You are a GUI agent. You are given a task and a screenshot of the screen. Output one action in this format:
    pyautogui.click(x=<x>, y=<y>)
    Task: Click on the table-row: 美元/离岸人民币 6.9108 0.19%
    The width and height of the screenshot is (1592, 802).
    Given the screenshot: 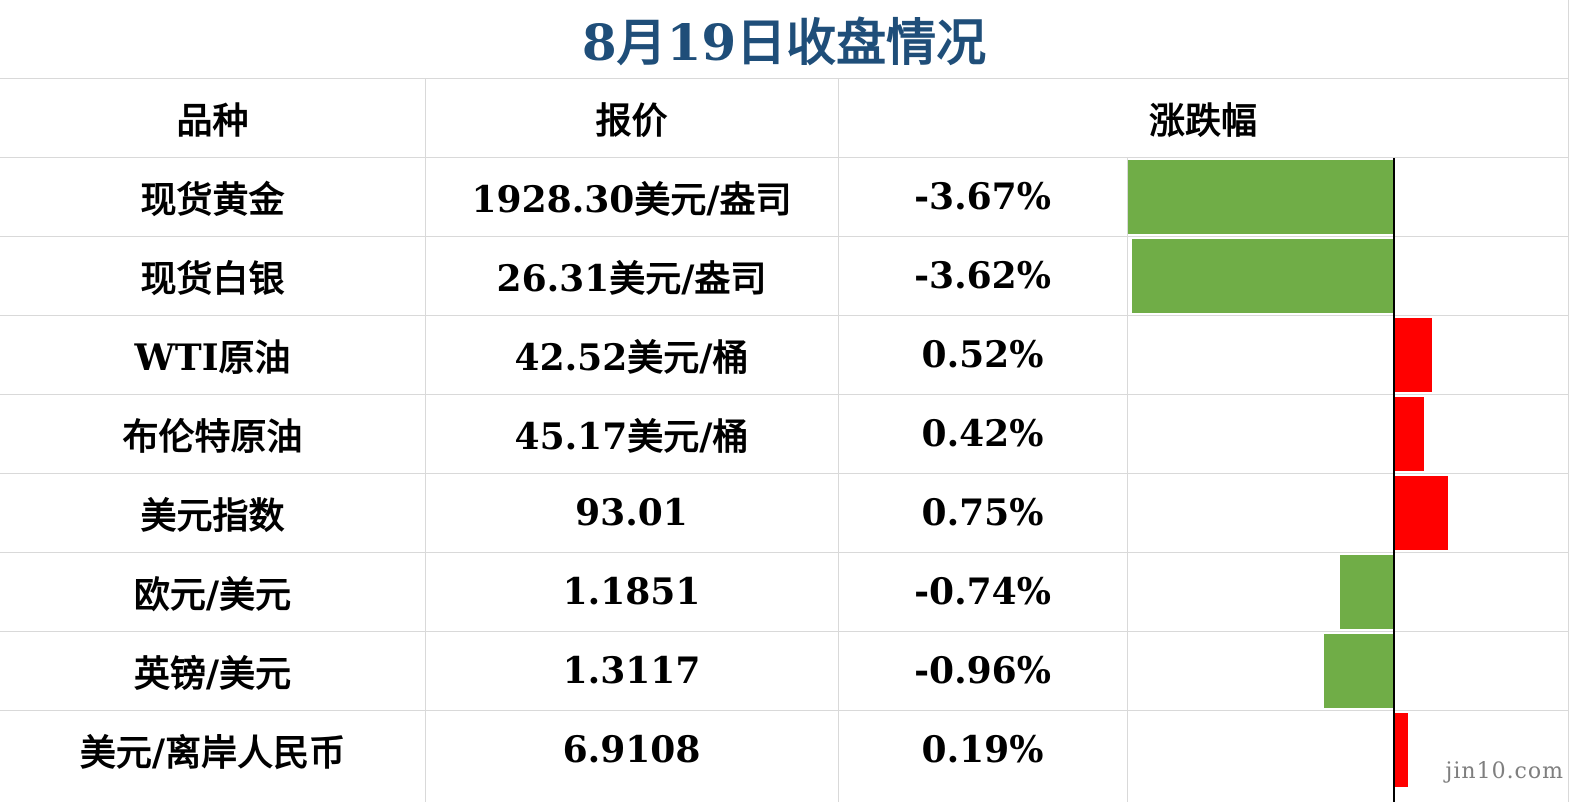 What is the action you would take?
    pyautogui.click(x=784, y=750)
    